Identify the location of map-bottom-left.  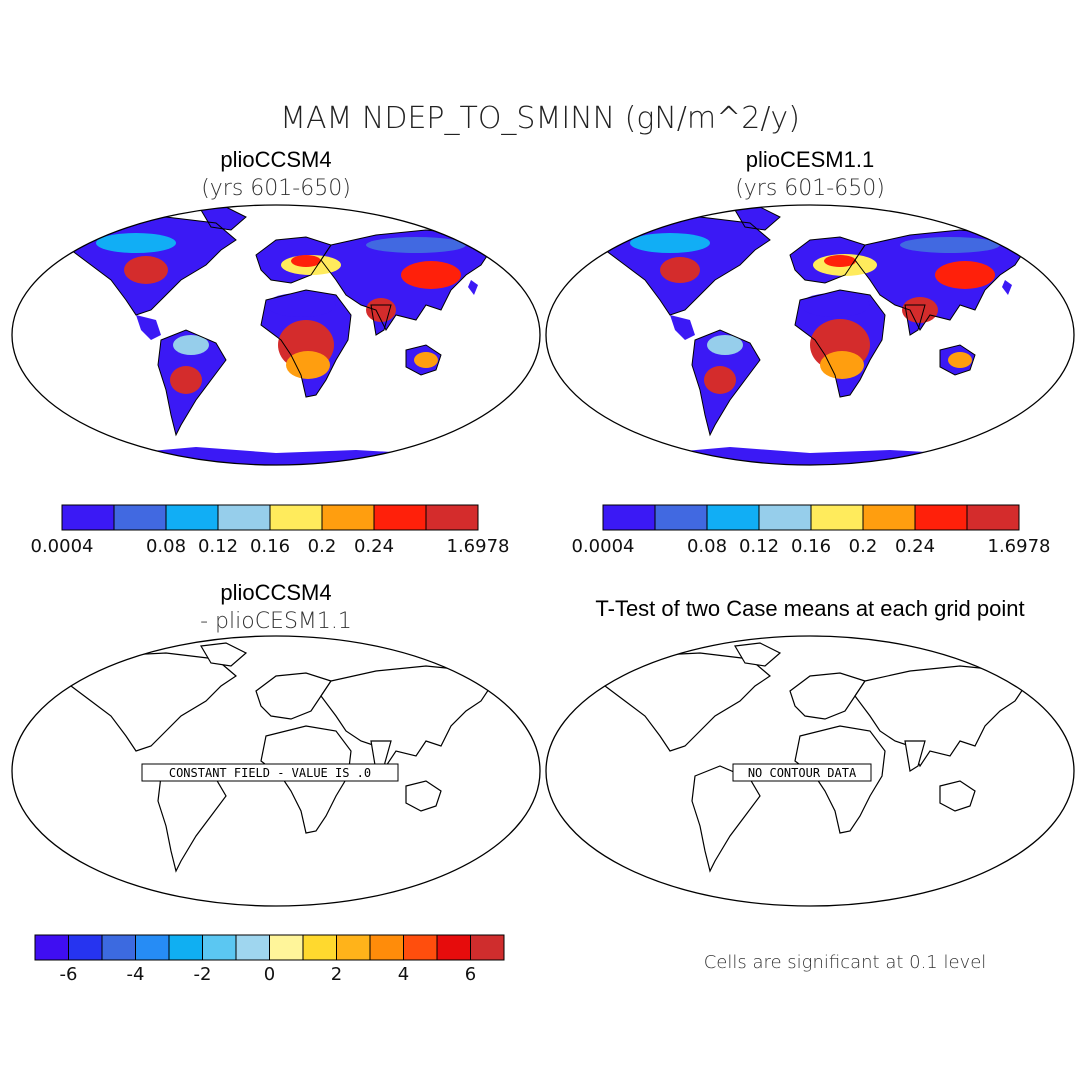
(278, 757).